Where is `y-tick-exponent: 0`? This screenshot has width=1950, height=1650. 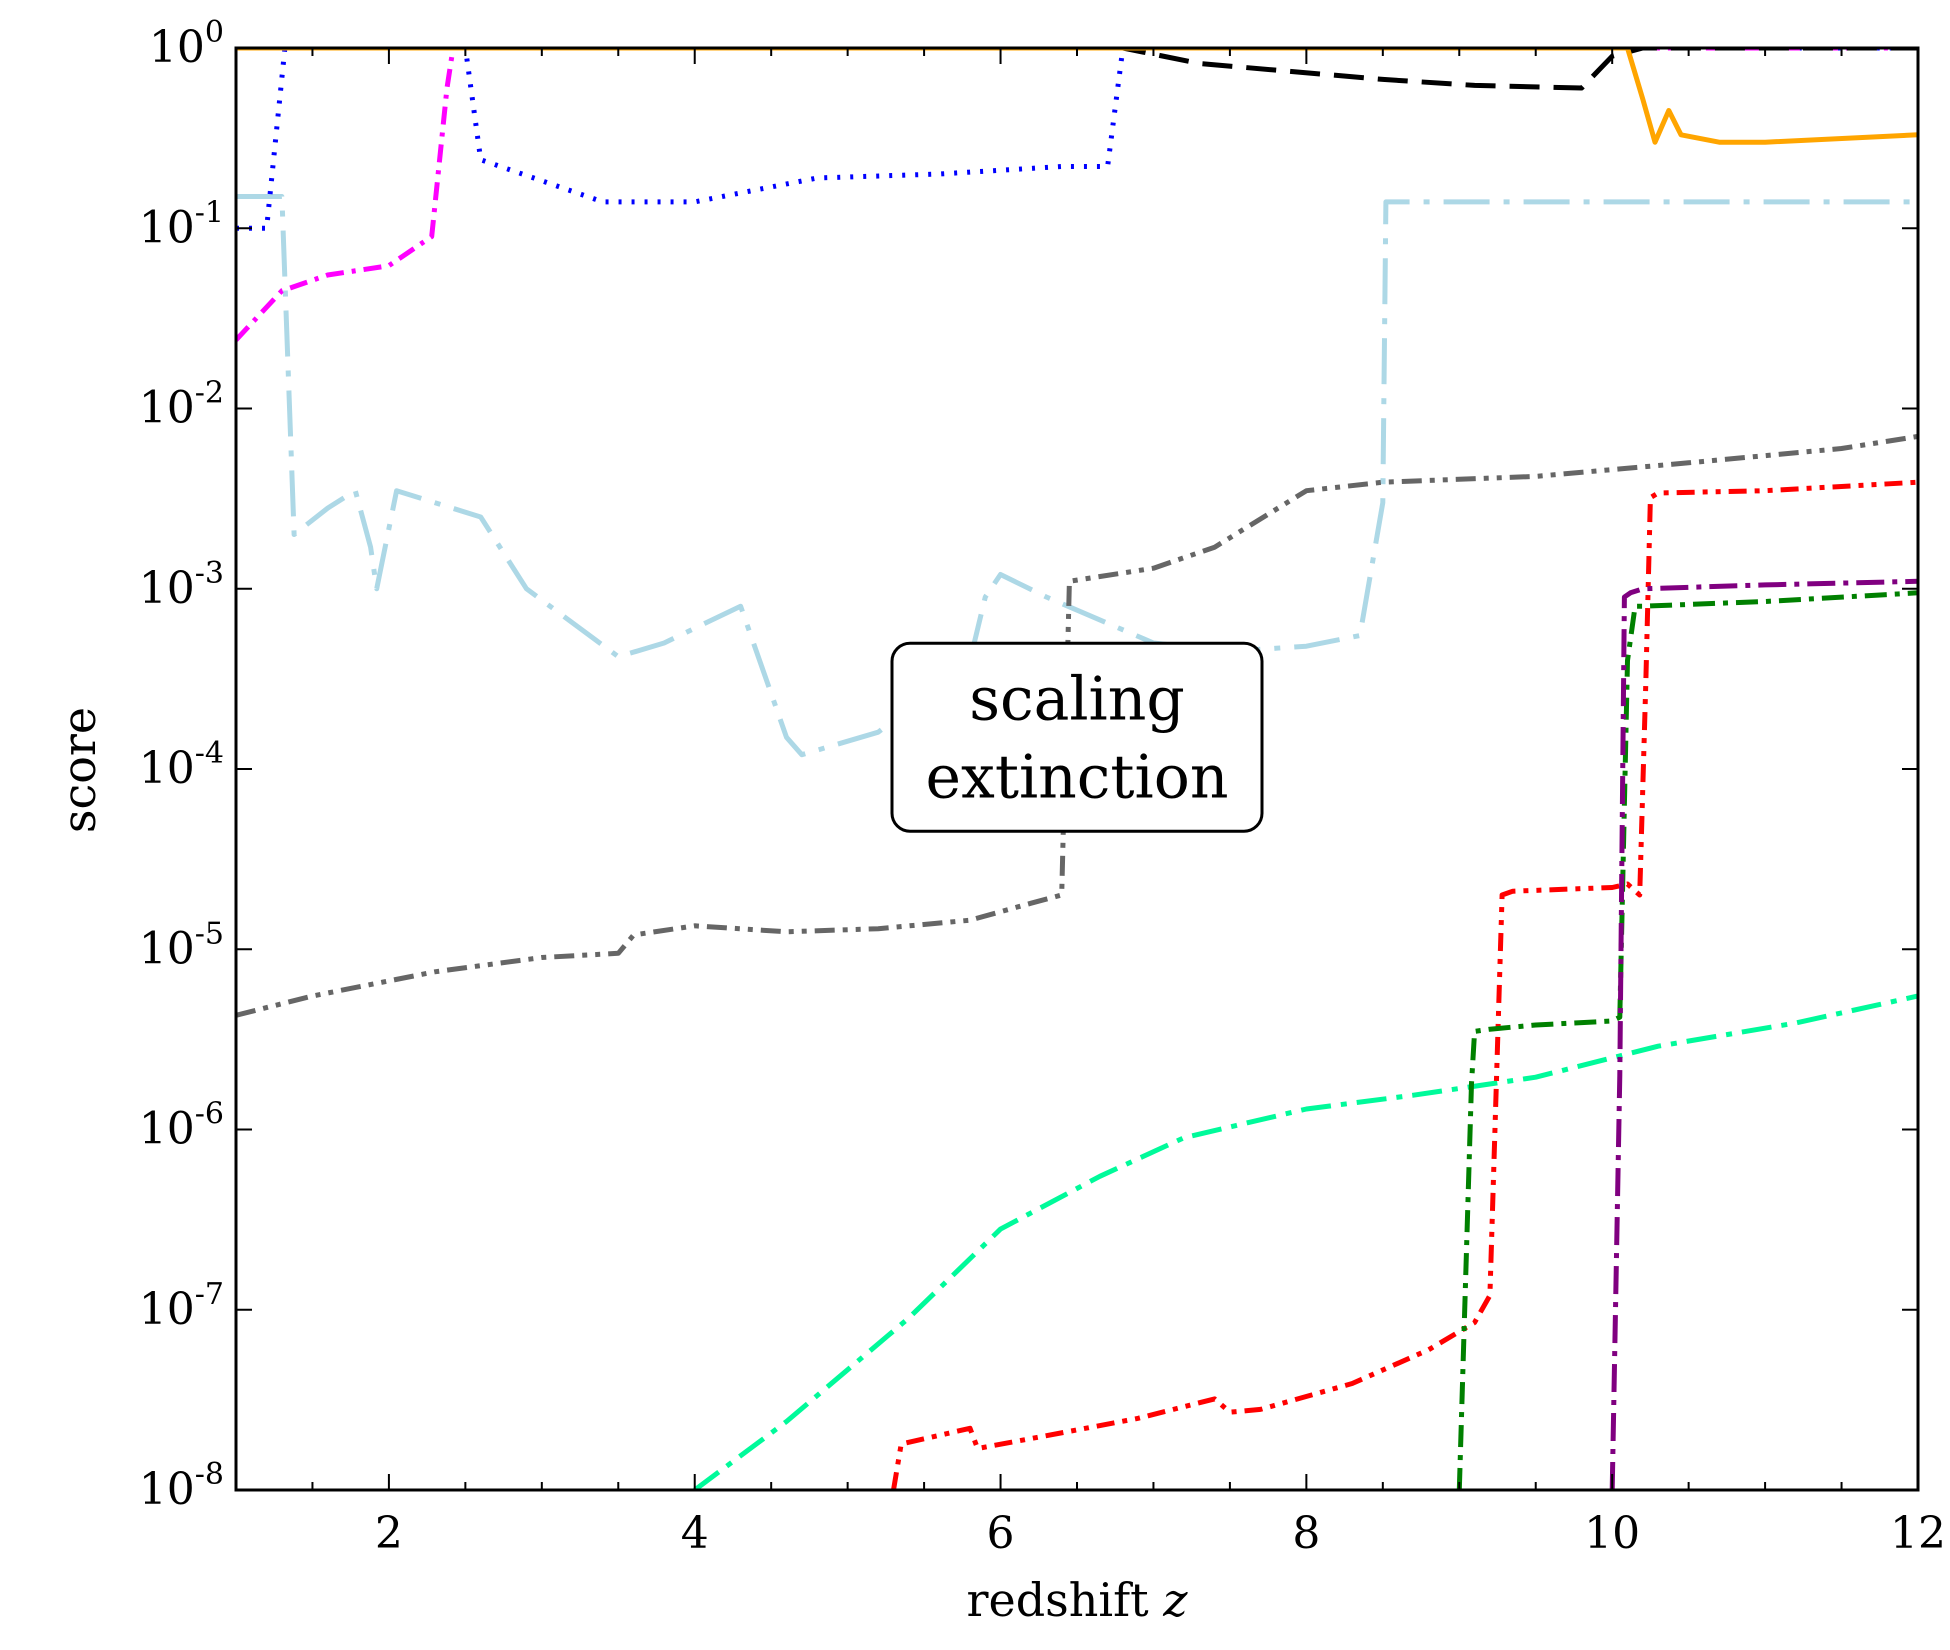 y-tick-exponent: 0 is located at coordinates (214, 32).